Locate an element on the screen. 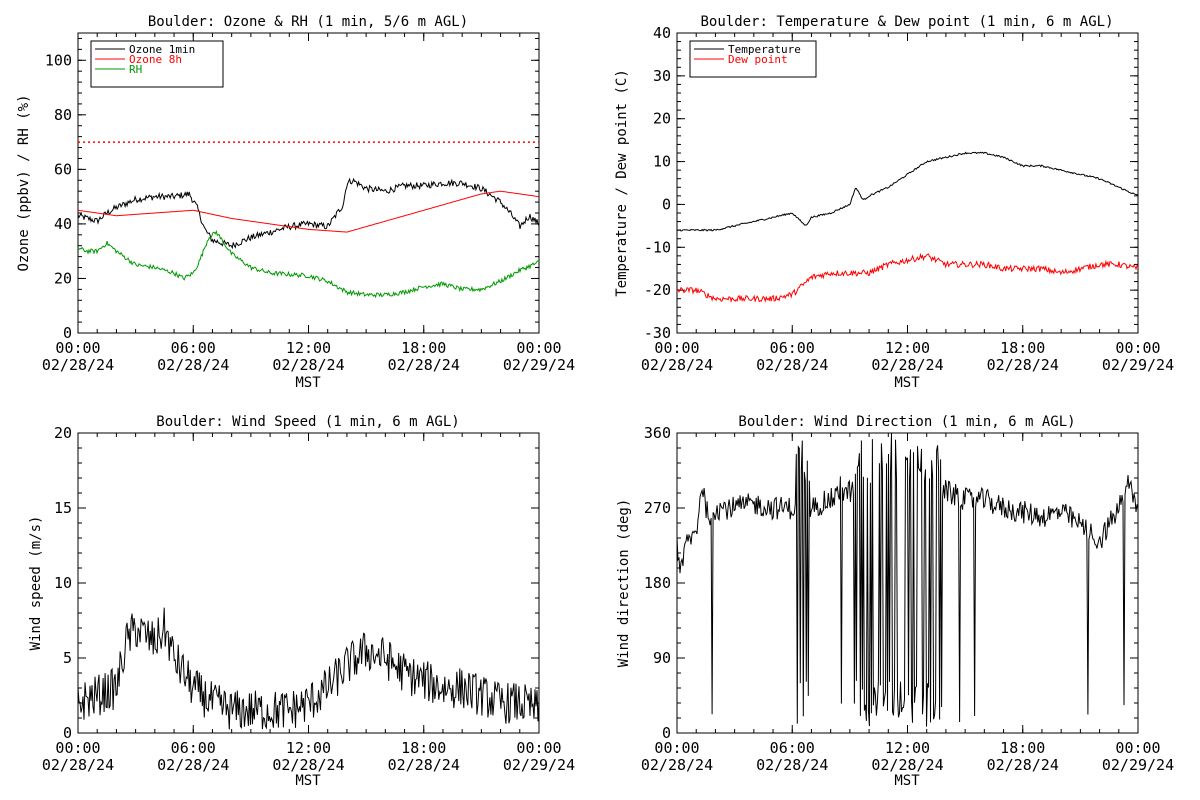 The height and width of the screenshot is (800, 1200). y-axis-label: Temperature / Dew point (C) is located at coordinates (622, 183).